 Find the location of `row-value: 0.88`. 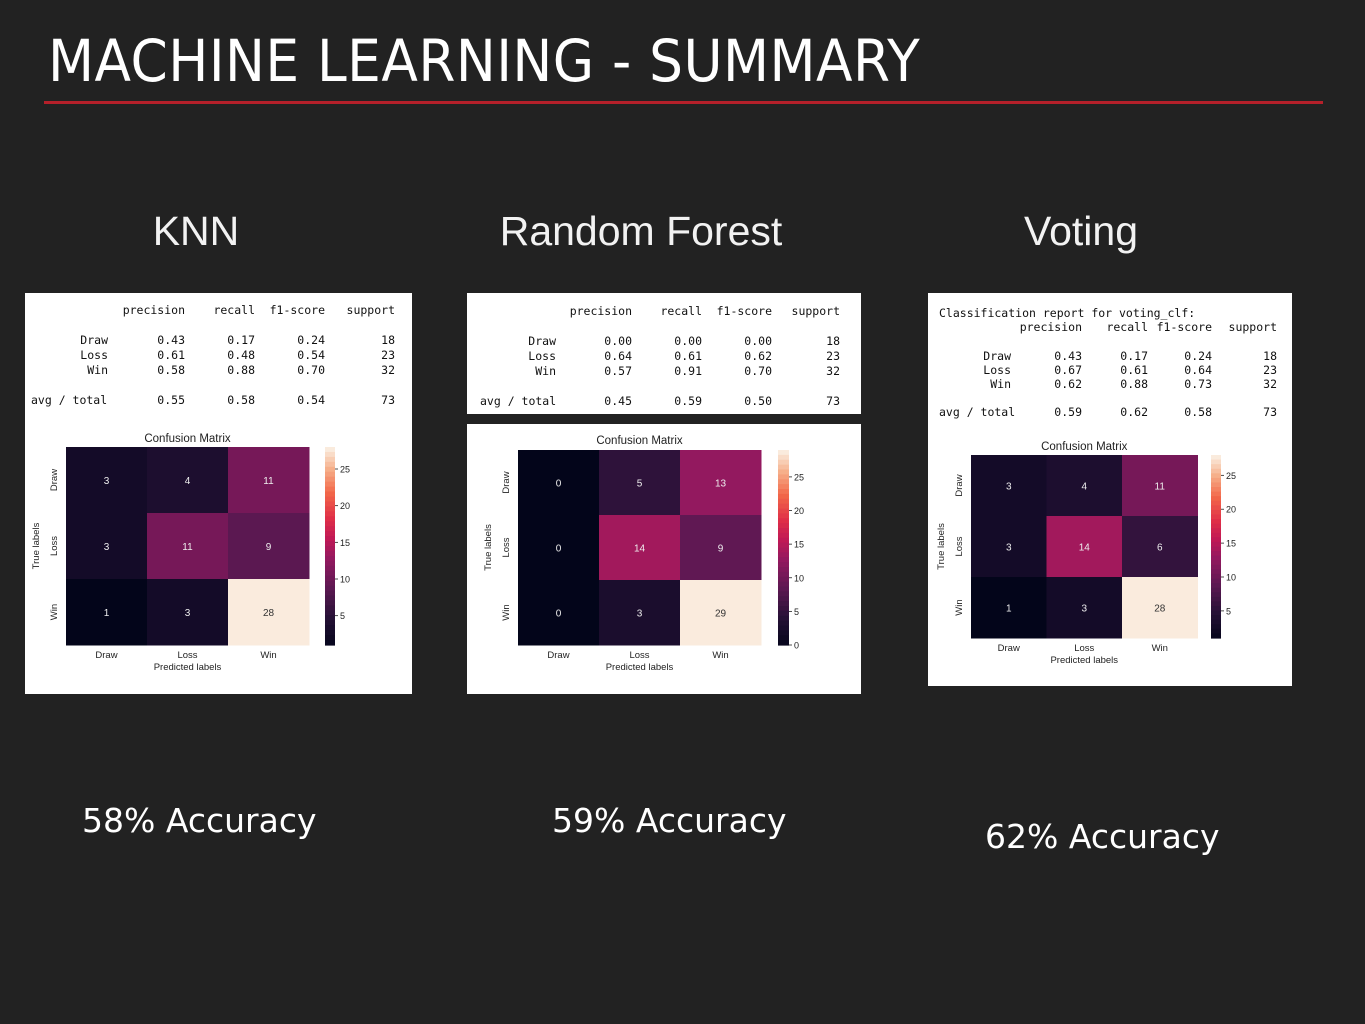

row-value: 0.88 is located at coordinates (1134, 384).